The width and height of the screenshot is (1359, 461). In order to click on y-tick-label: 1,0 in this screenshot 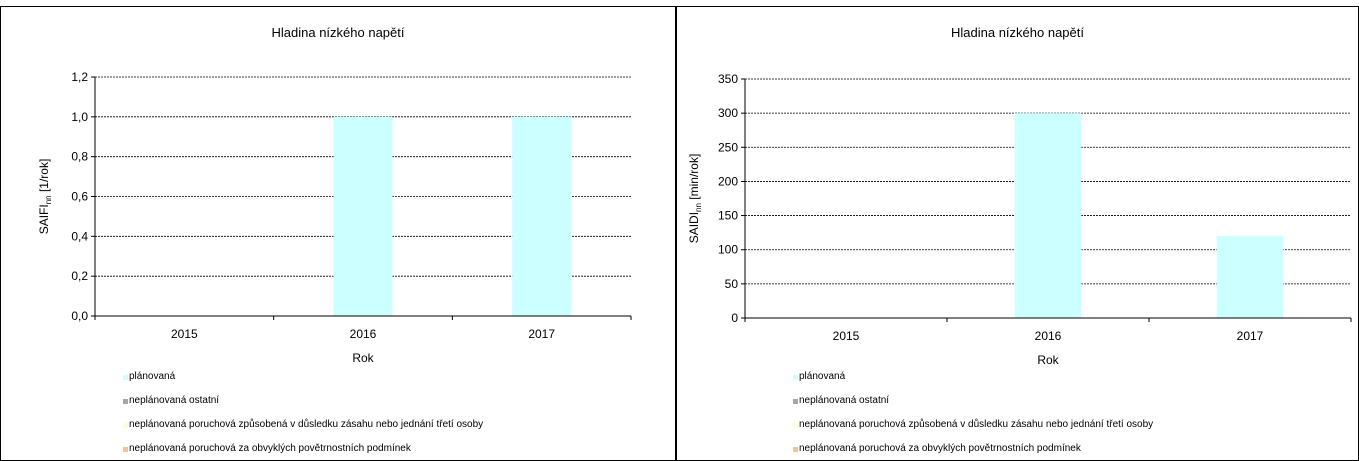, I will do `click(79, 117)`.